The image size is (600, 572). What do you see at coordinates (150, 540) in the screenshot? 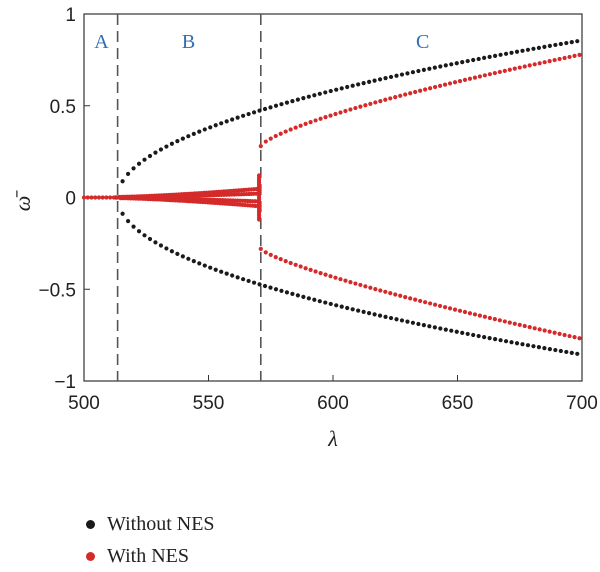
I see `legend: Without NES With NES` at bounding box center [150, 540].